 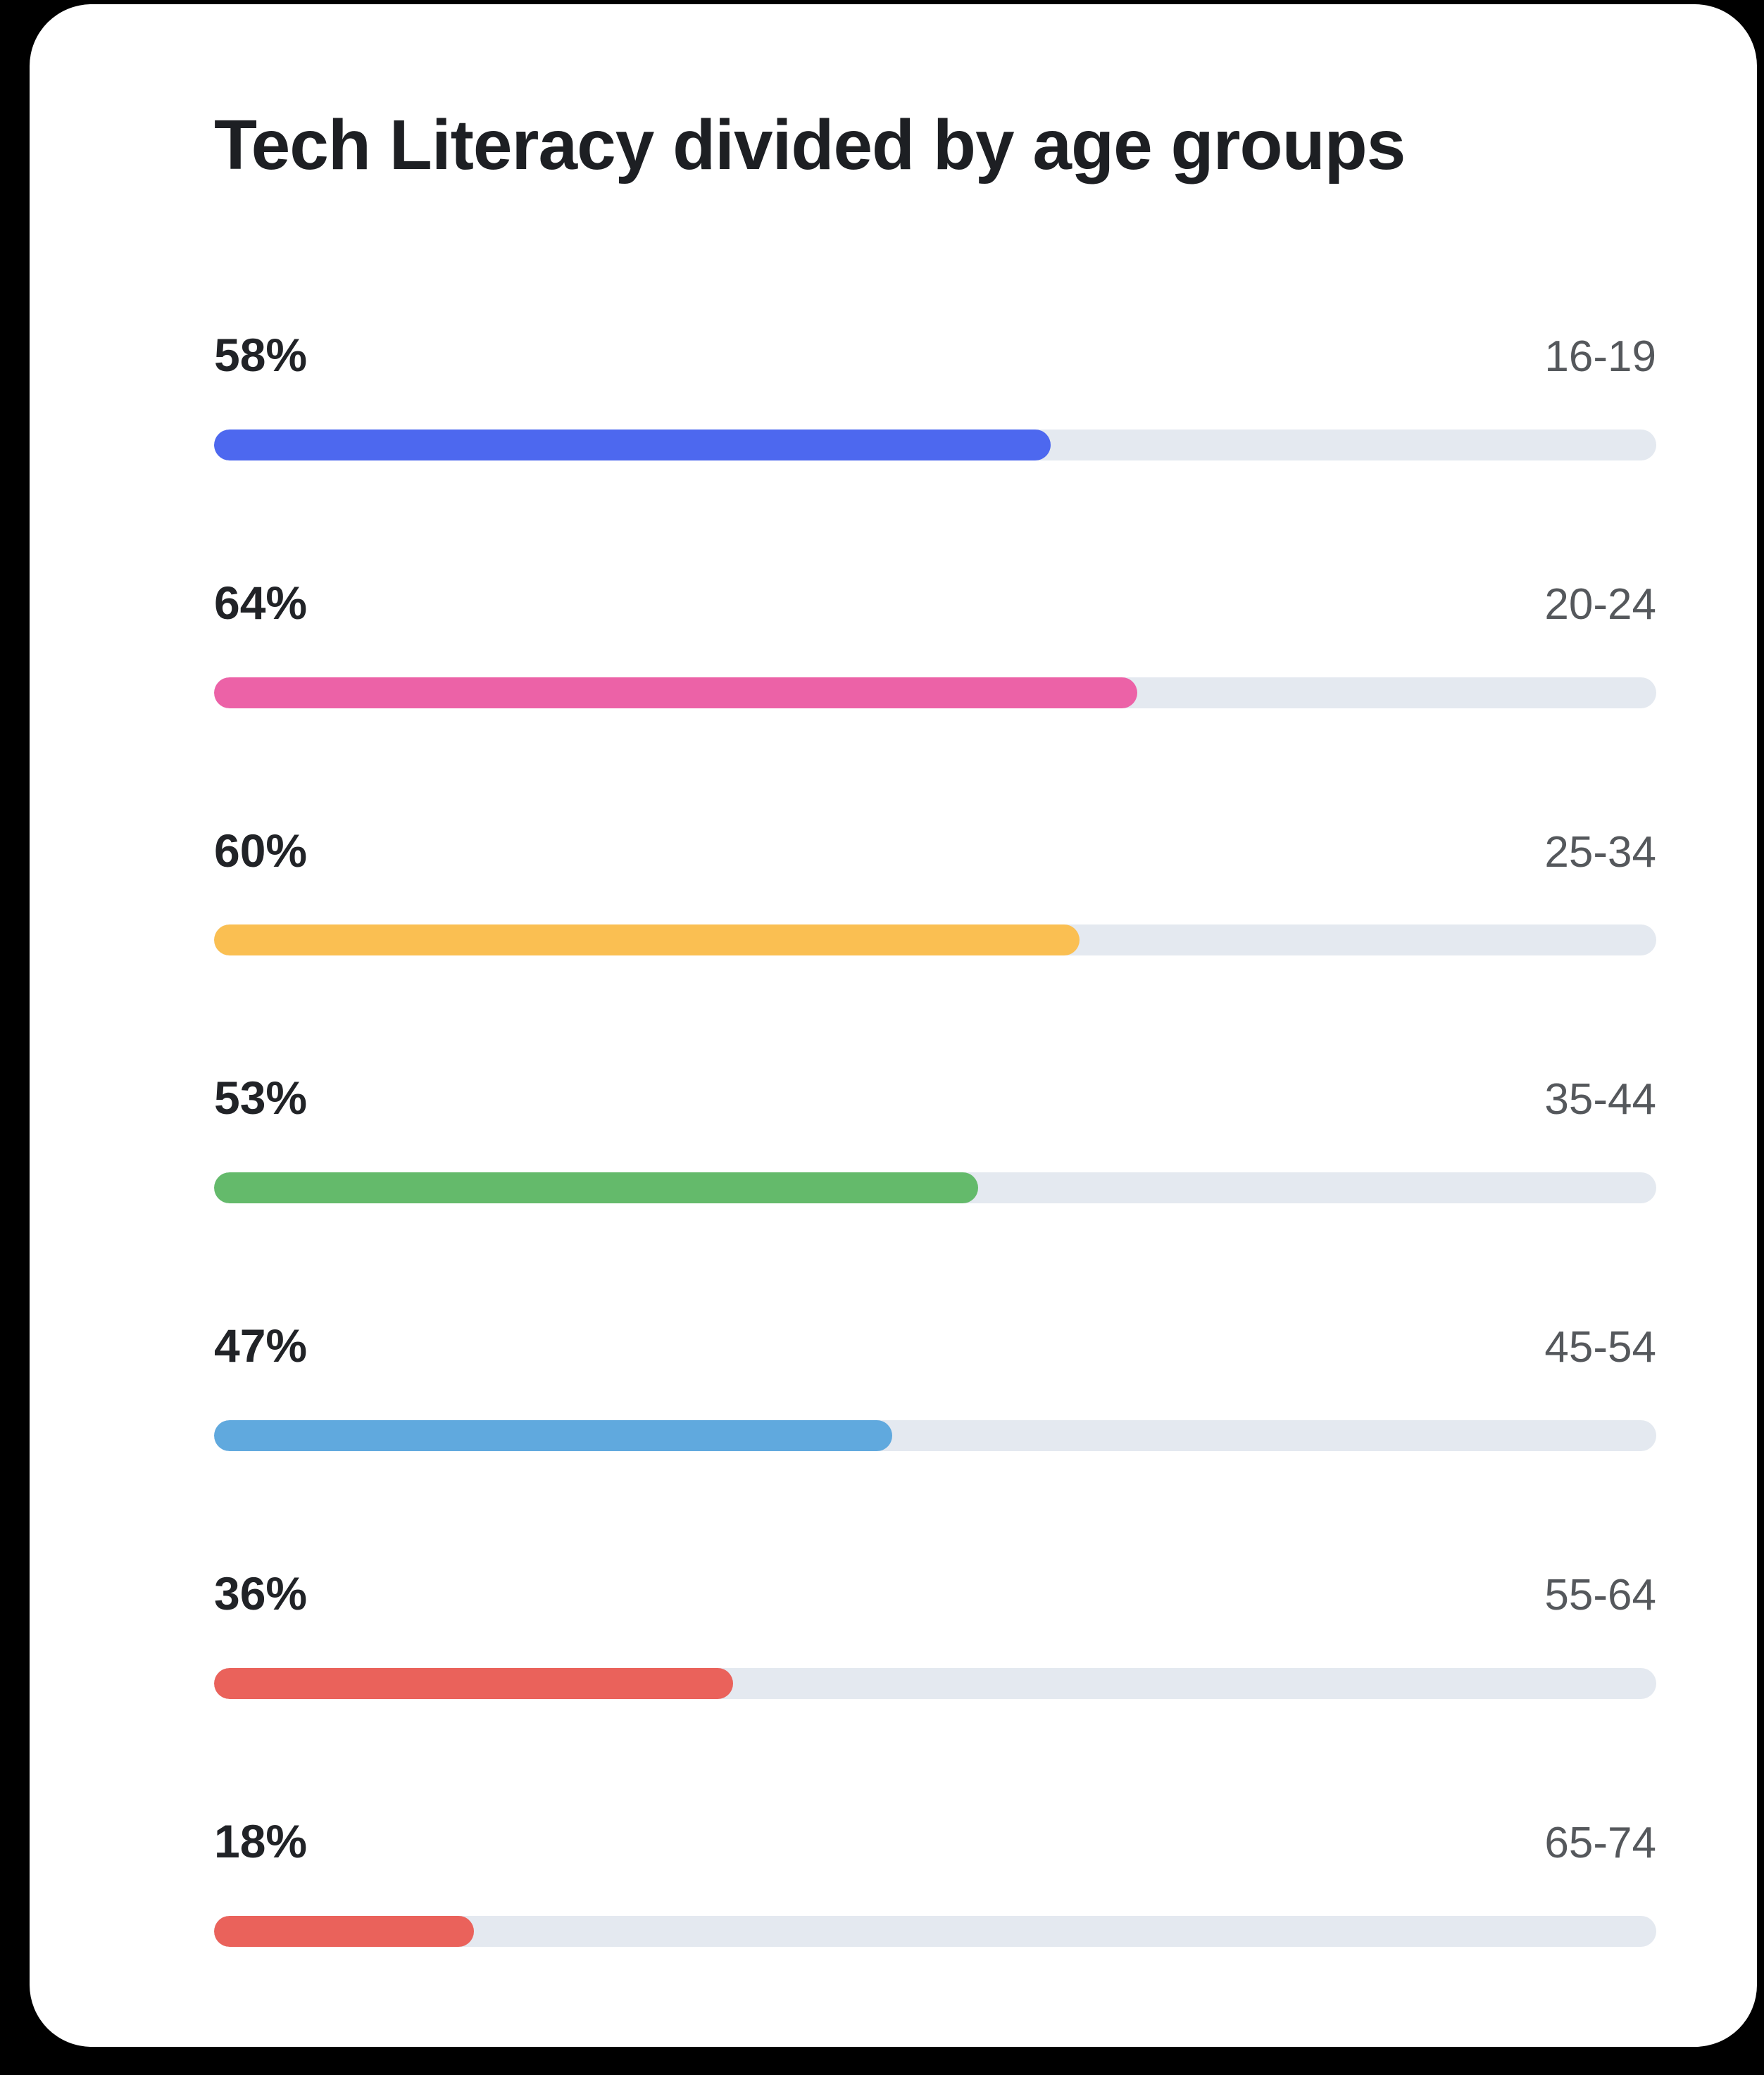 I want to click on bar-row-labels: 18% 65-74, so click(x=935, y=1842).